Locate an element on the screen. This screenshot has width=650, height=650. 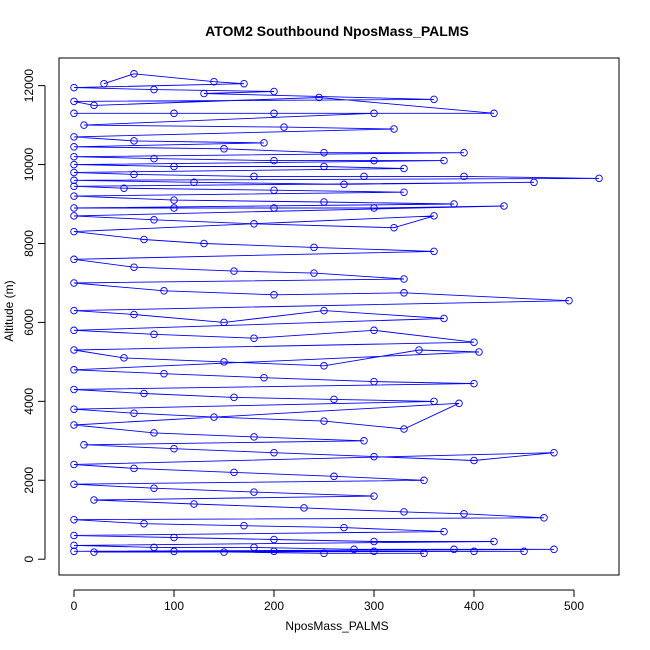
x-tick-label: 0 is located at coordinates (74, 606).